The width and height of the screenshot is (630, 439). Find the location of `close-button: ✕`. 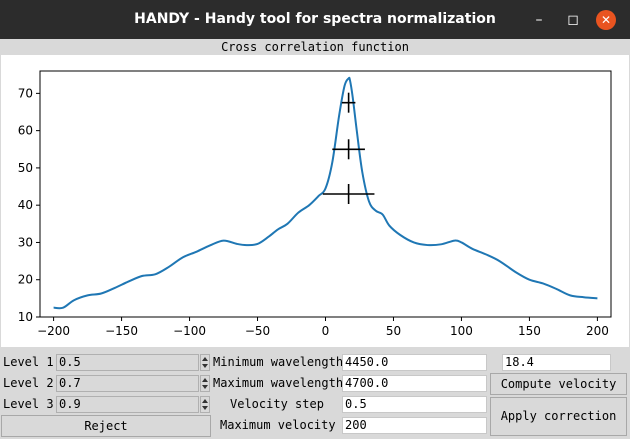

close-button: ✕ is located at coordinates (606, 20).